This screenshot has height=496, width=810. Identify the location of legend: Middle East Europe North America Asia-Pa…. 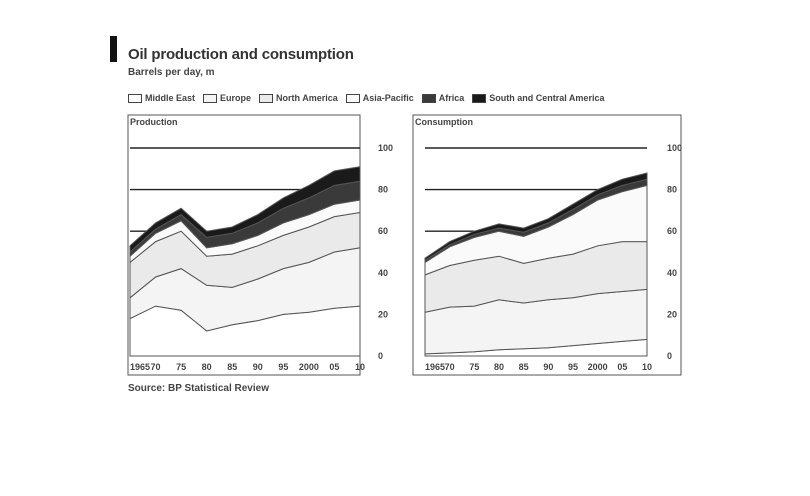
(370, 98).